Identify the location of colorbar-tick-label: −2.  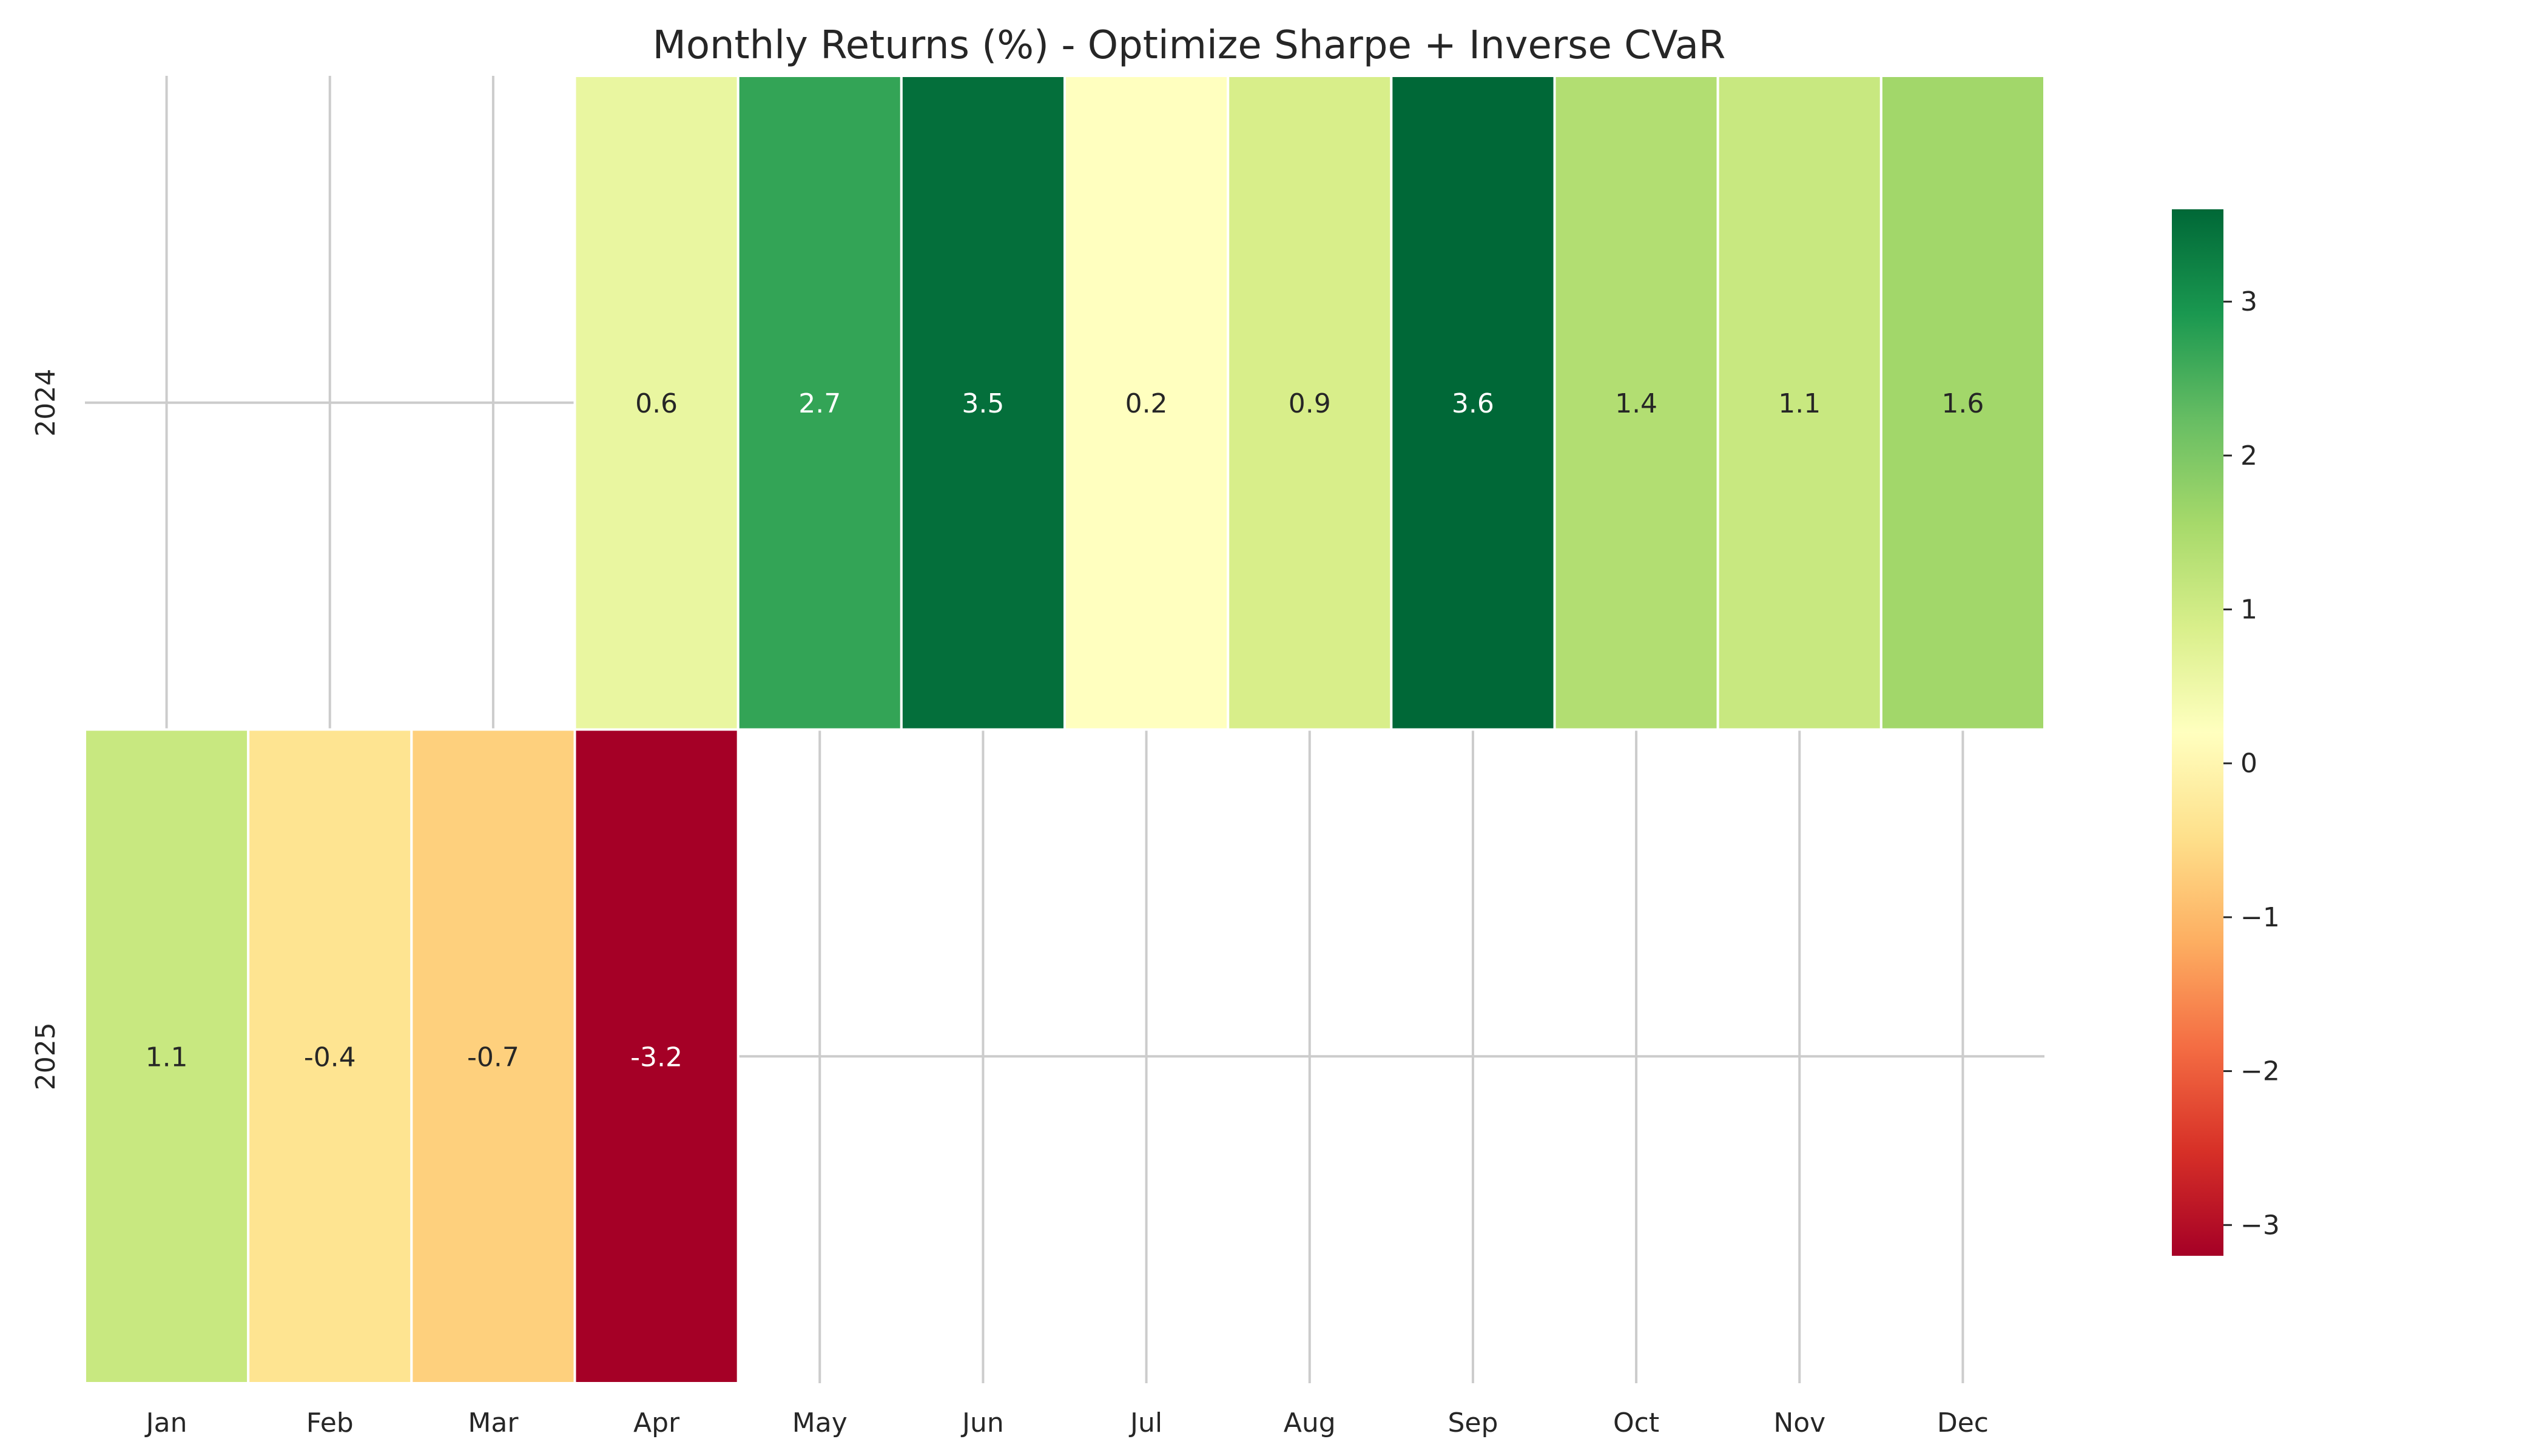
(2260, 1071).